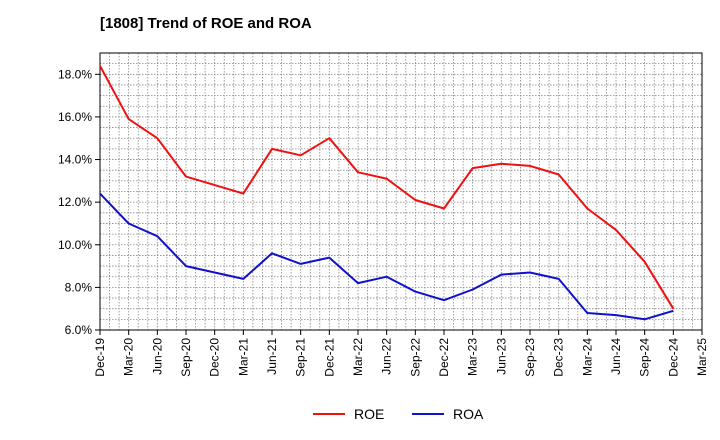 The image size is (720, 440). What do you see at coordinates (702, 357) in the screenshot?
I see `x-tick-label: Mar-25` at bounding box center [702, 357].